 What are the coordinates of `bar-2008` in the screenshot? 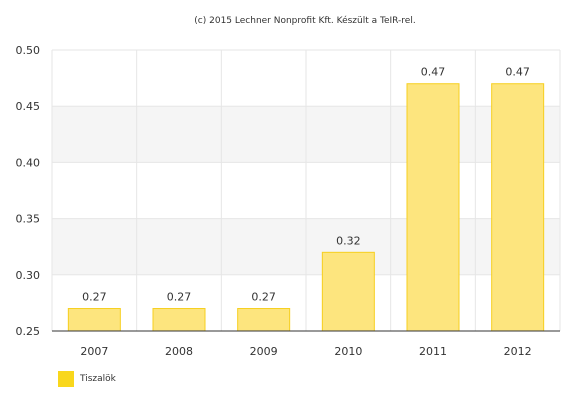 It's located at (179, 320).